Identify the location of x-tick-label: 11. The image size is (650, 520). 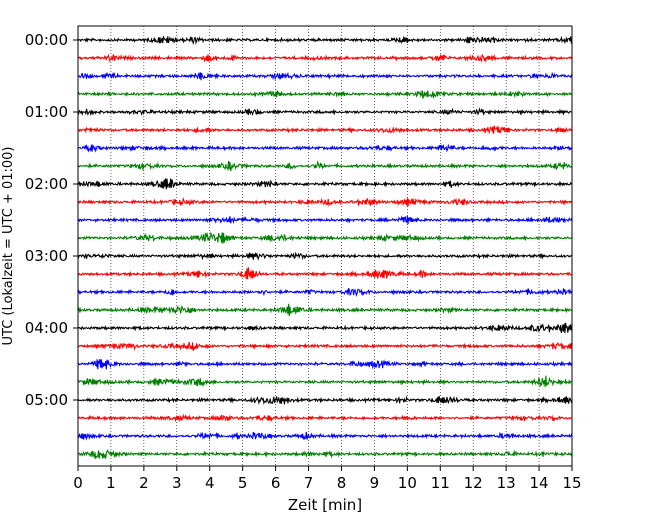
(440, 483).